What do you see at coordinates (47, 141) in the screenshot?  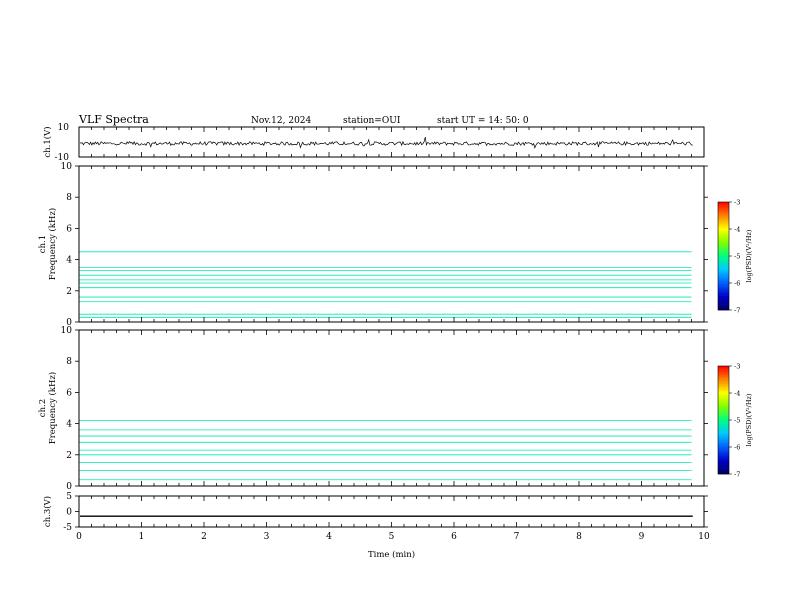 I see `ch1-ylabel: ch.1(V)` at bounding box center [47, 141].